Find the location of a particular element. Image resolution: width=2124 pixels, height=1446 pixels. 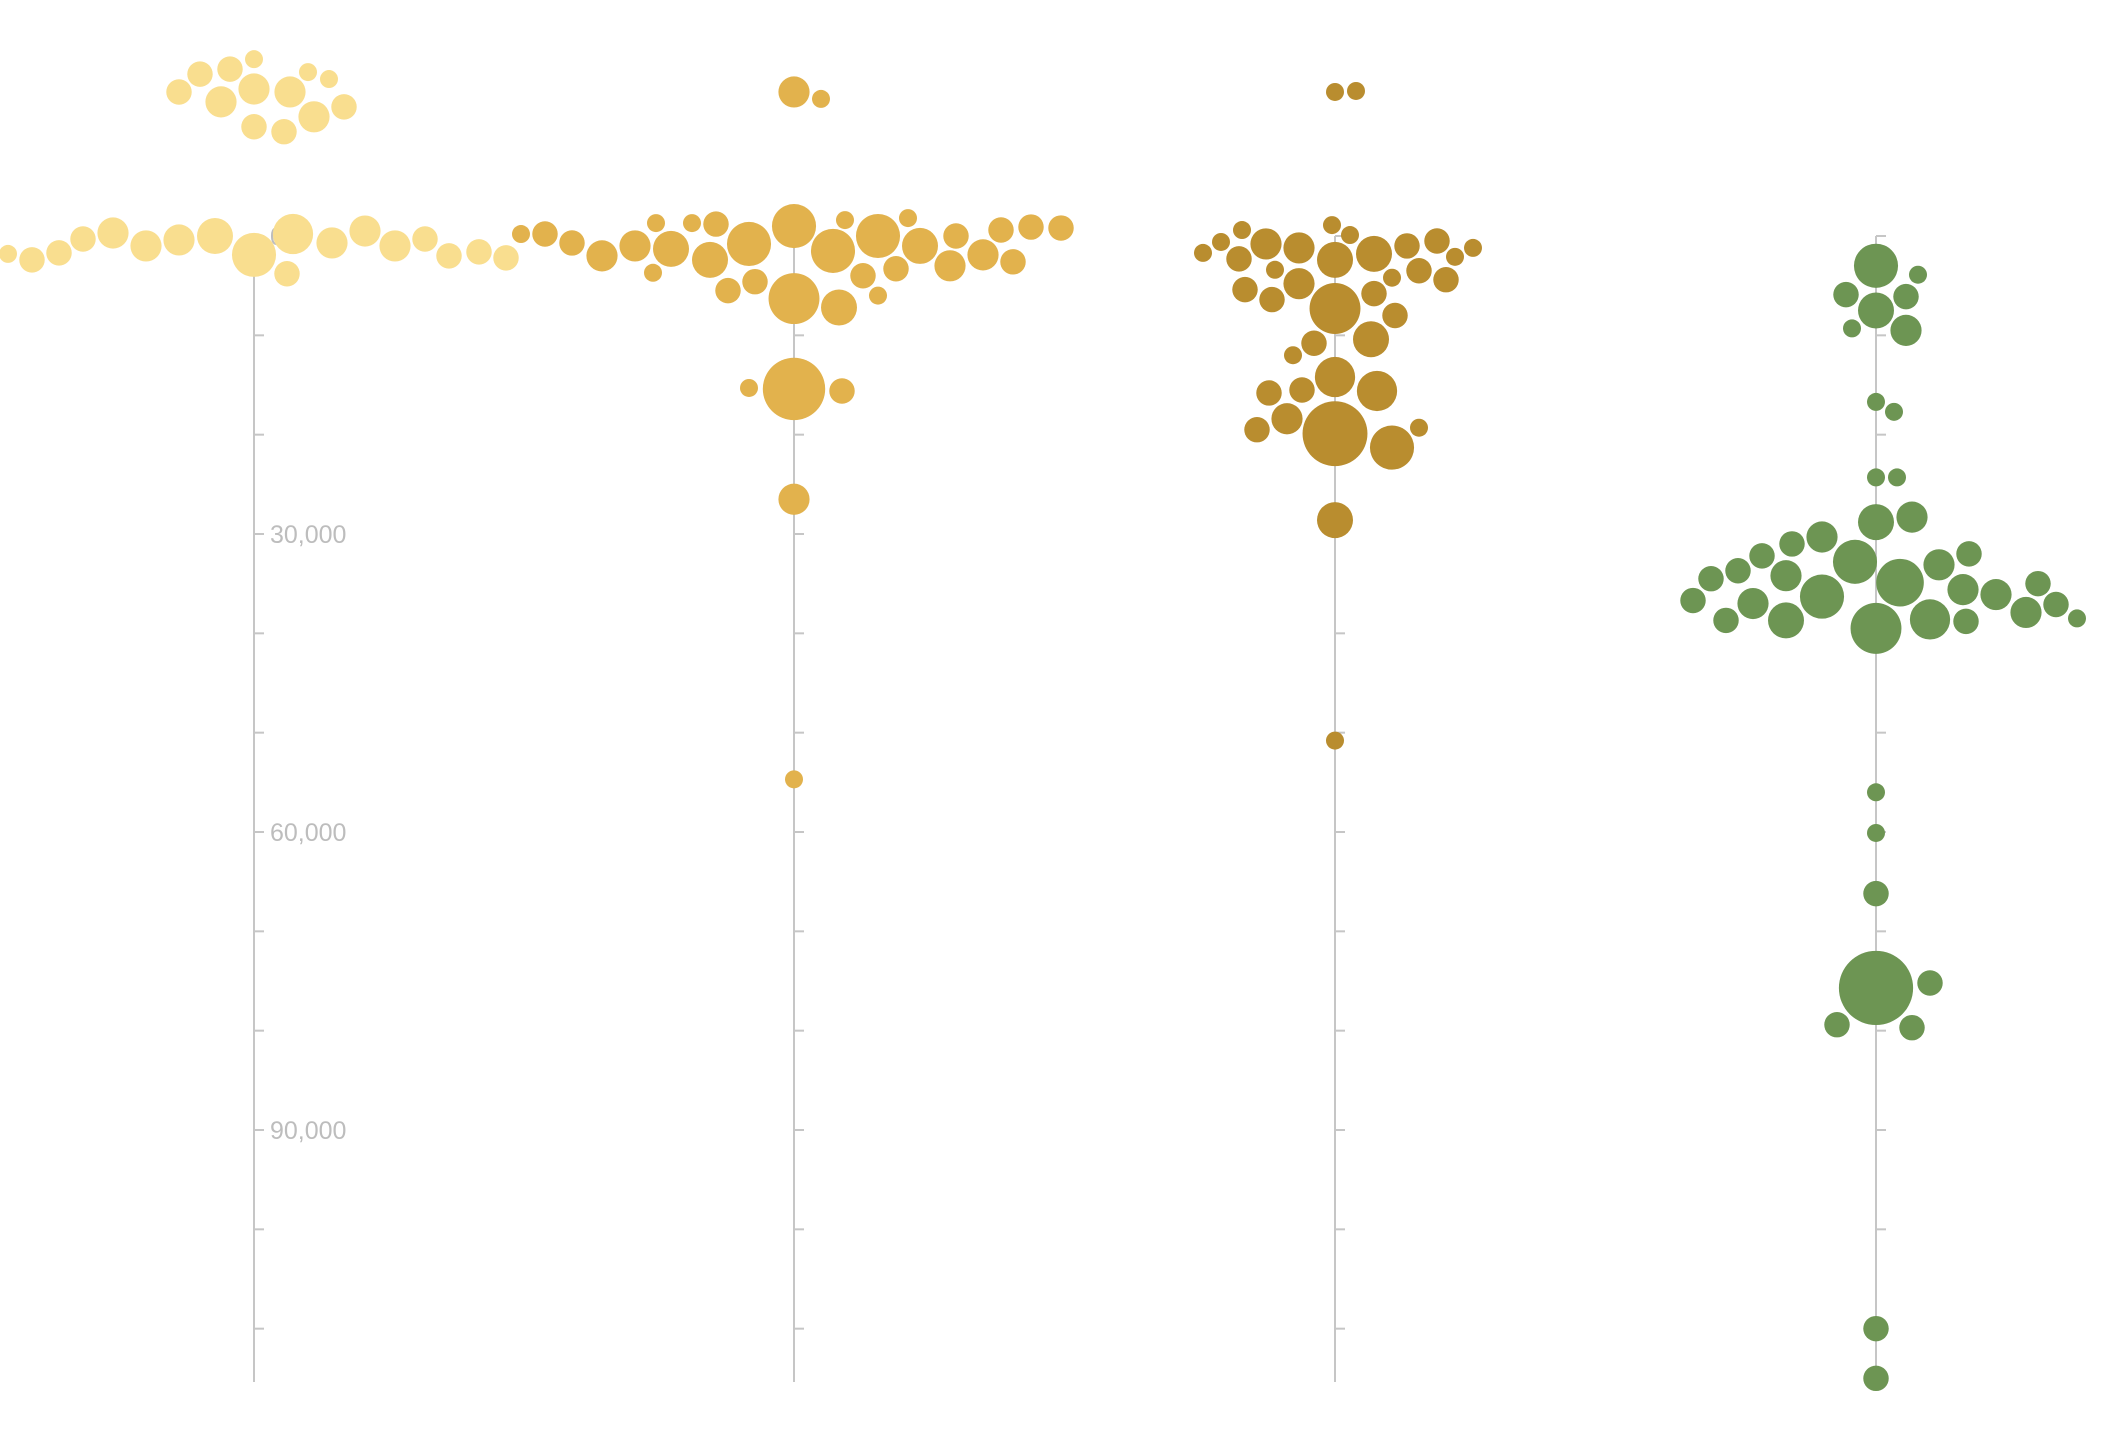

y-tick-label: 90,000 is located at coordinates (308, 1131).